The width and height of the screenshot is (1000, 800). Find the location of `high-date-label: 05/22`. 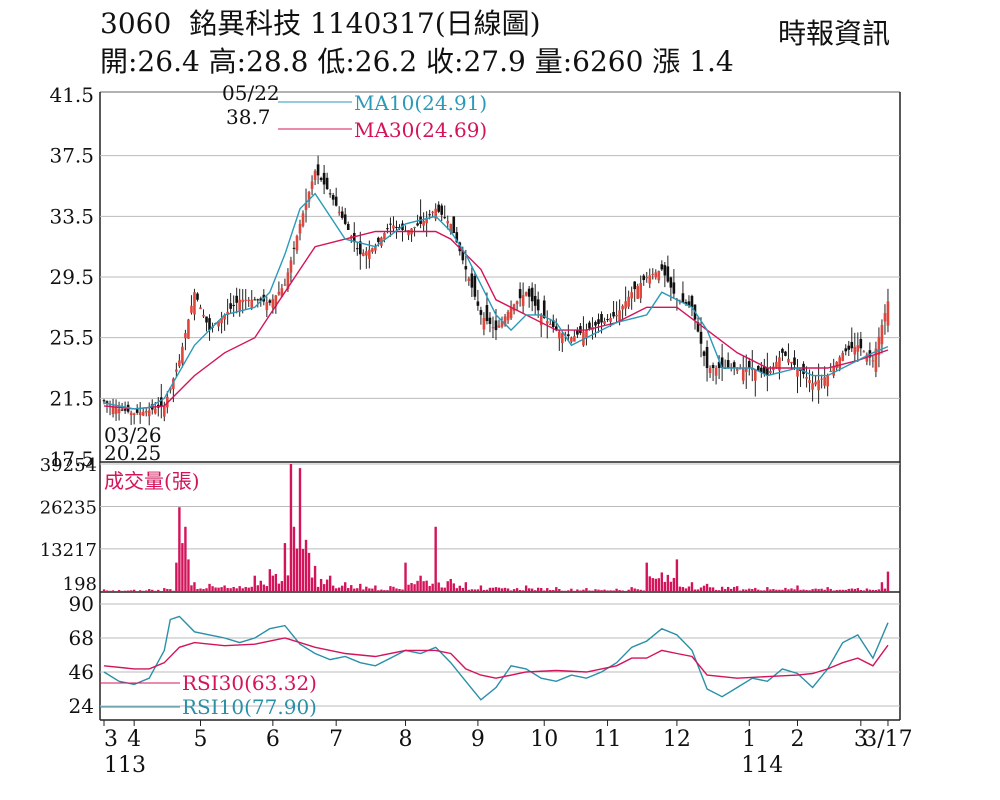

high-date-label: 05/22 is located at coordinates (251, 93).